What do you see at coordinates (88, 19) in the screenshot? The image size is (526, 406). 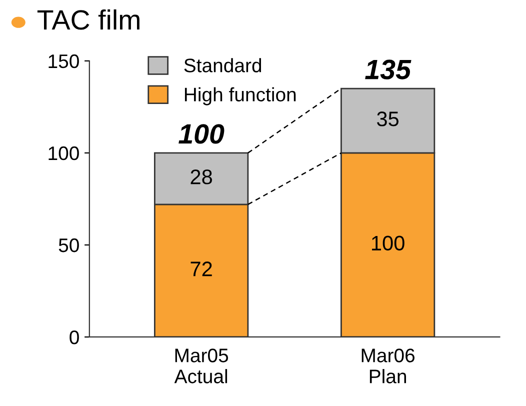 I see `chart-title: TAC film` at bounding box center [88, 19].